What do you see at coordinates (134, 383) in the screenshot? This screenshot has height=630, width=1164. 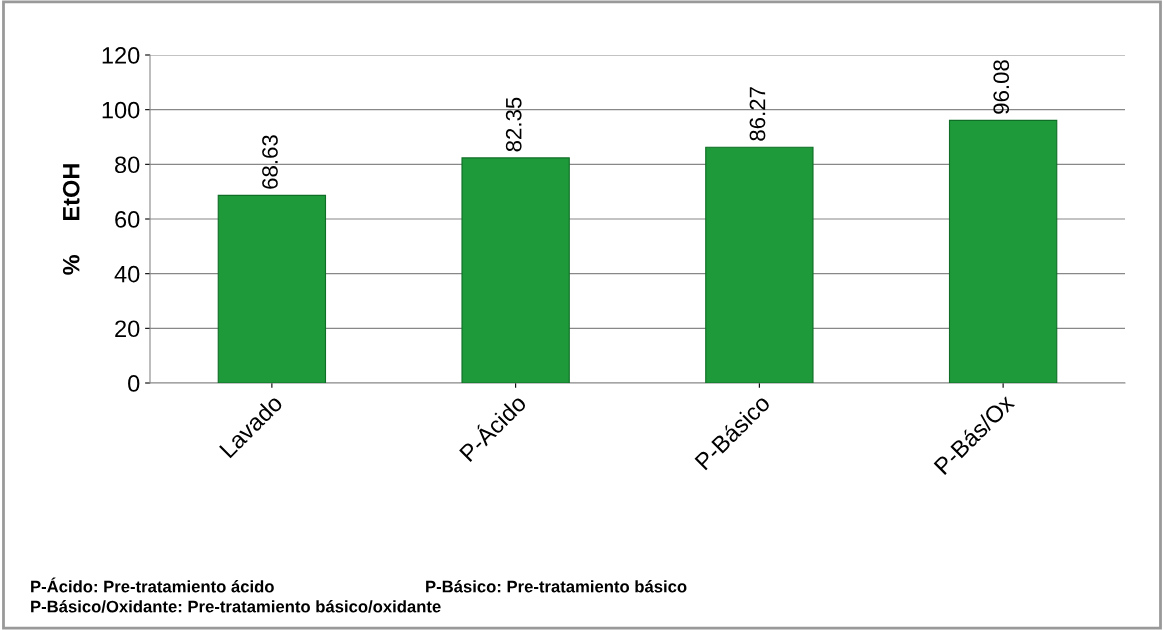 I see `y-tick-label: 0` at bounding box center [134, 383].